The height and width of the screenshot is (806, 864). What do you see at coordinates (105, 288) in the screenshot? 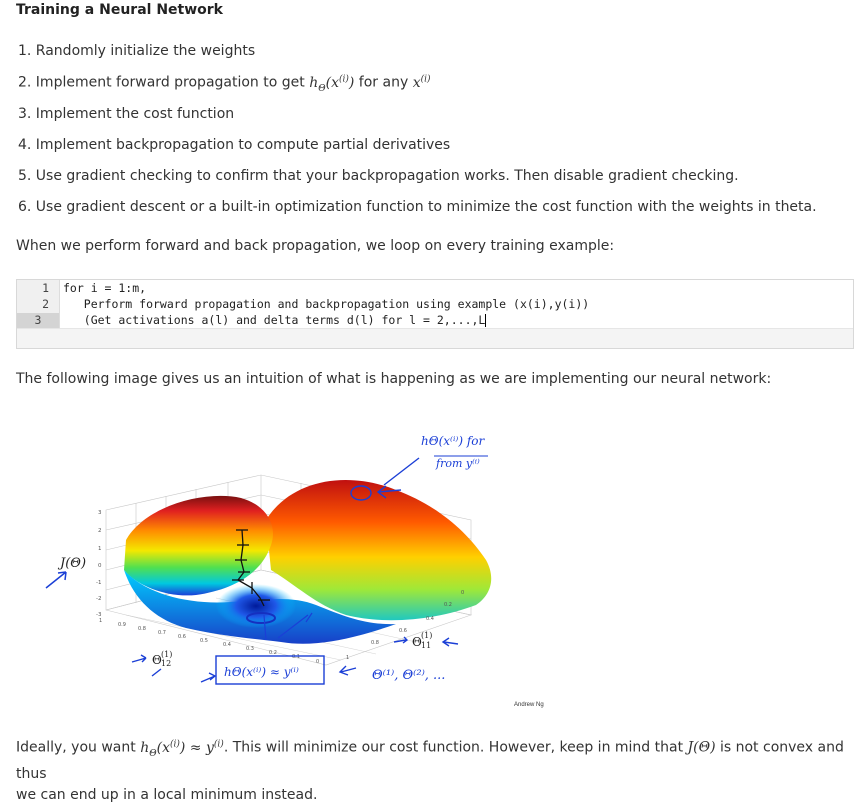
I see `code-line-1: for i = 1:m,` at bounding box center [105, 288].